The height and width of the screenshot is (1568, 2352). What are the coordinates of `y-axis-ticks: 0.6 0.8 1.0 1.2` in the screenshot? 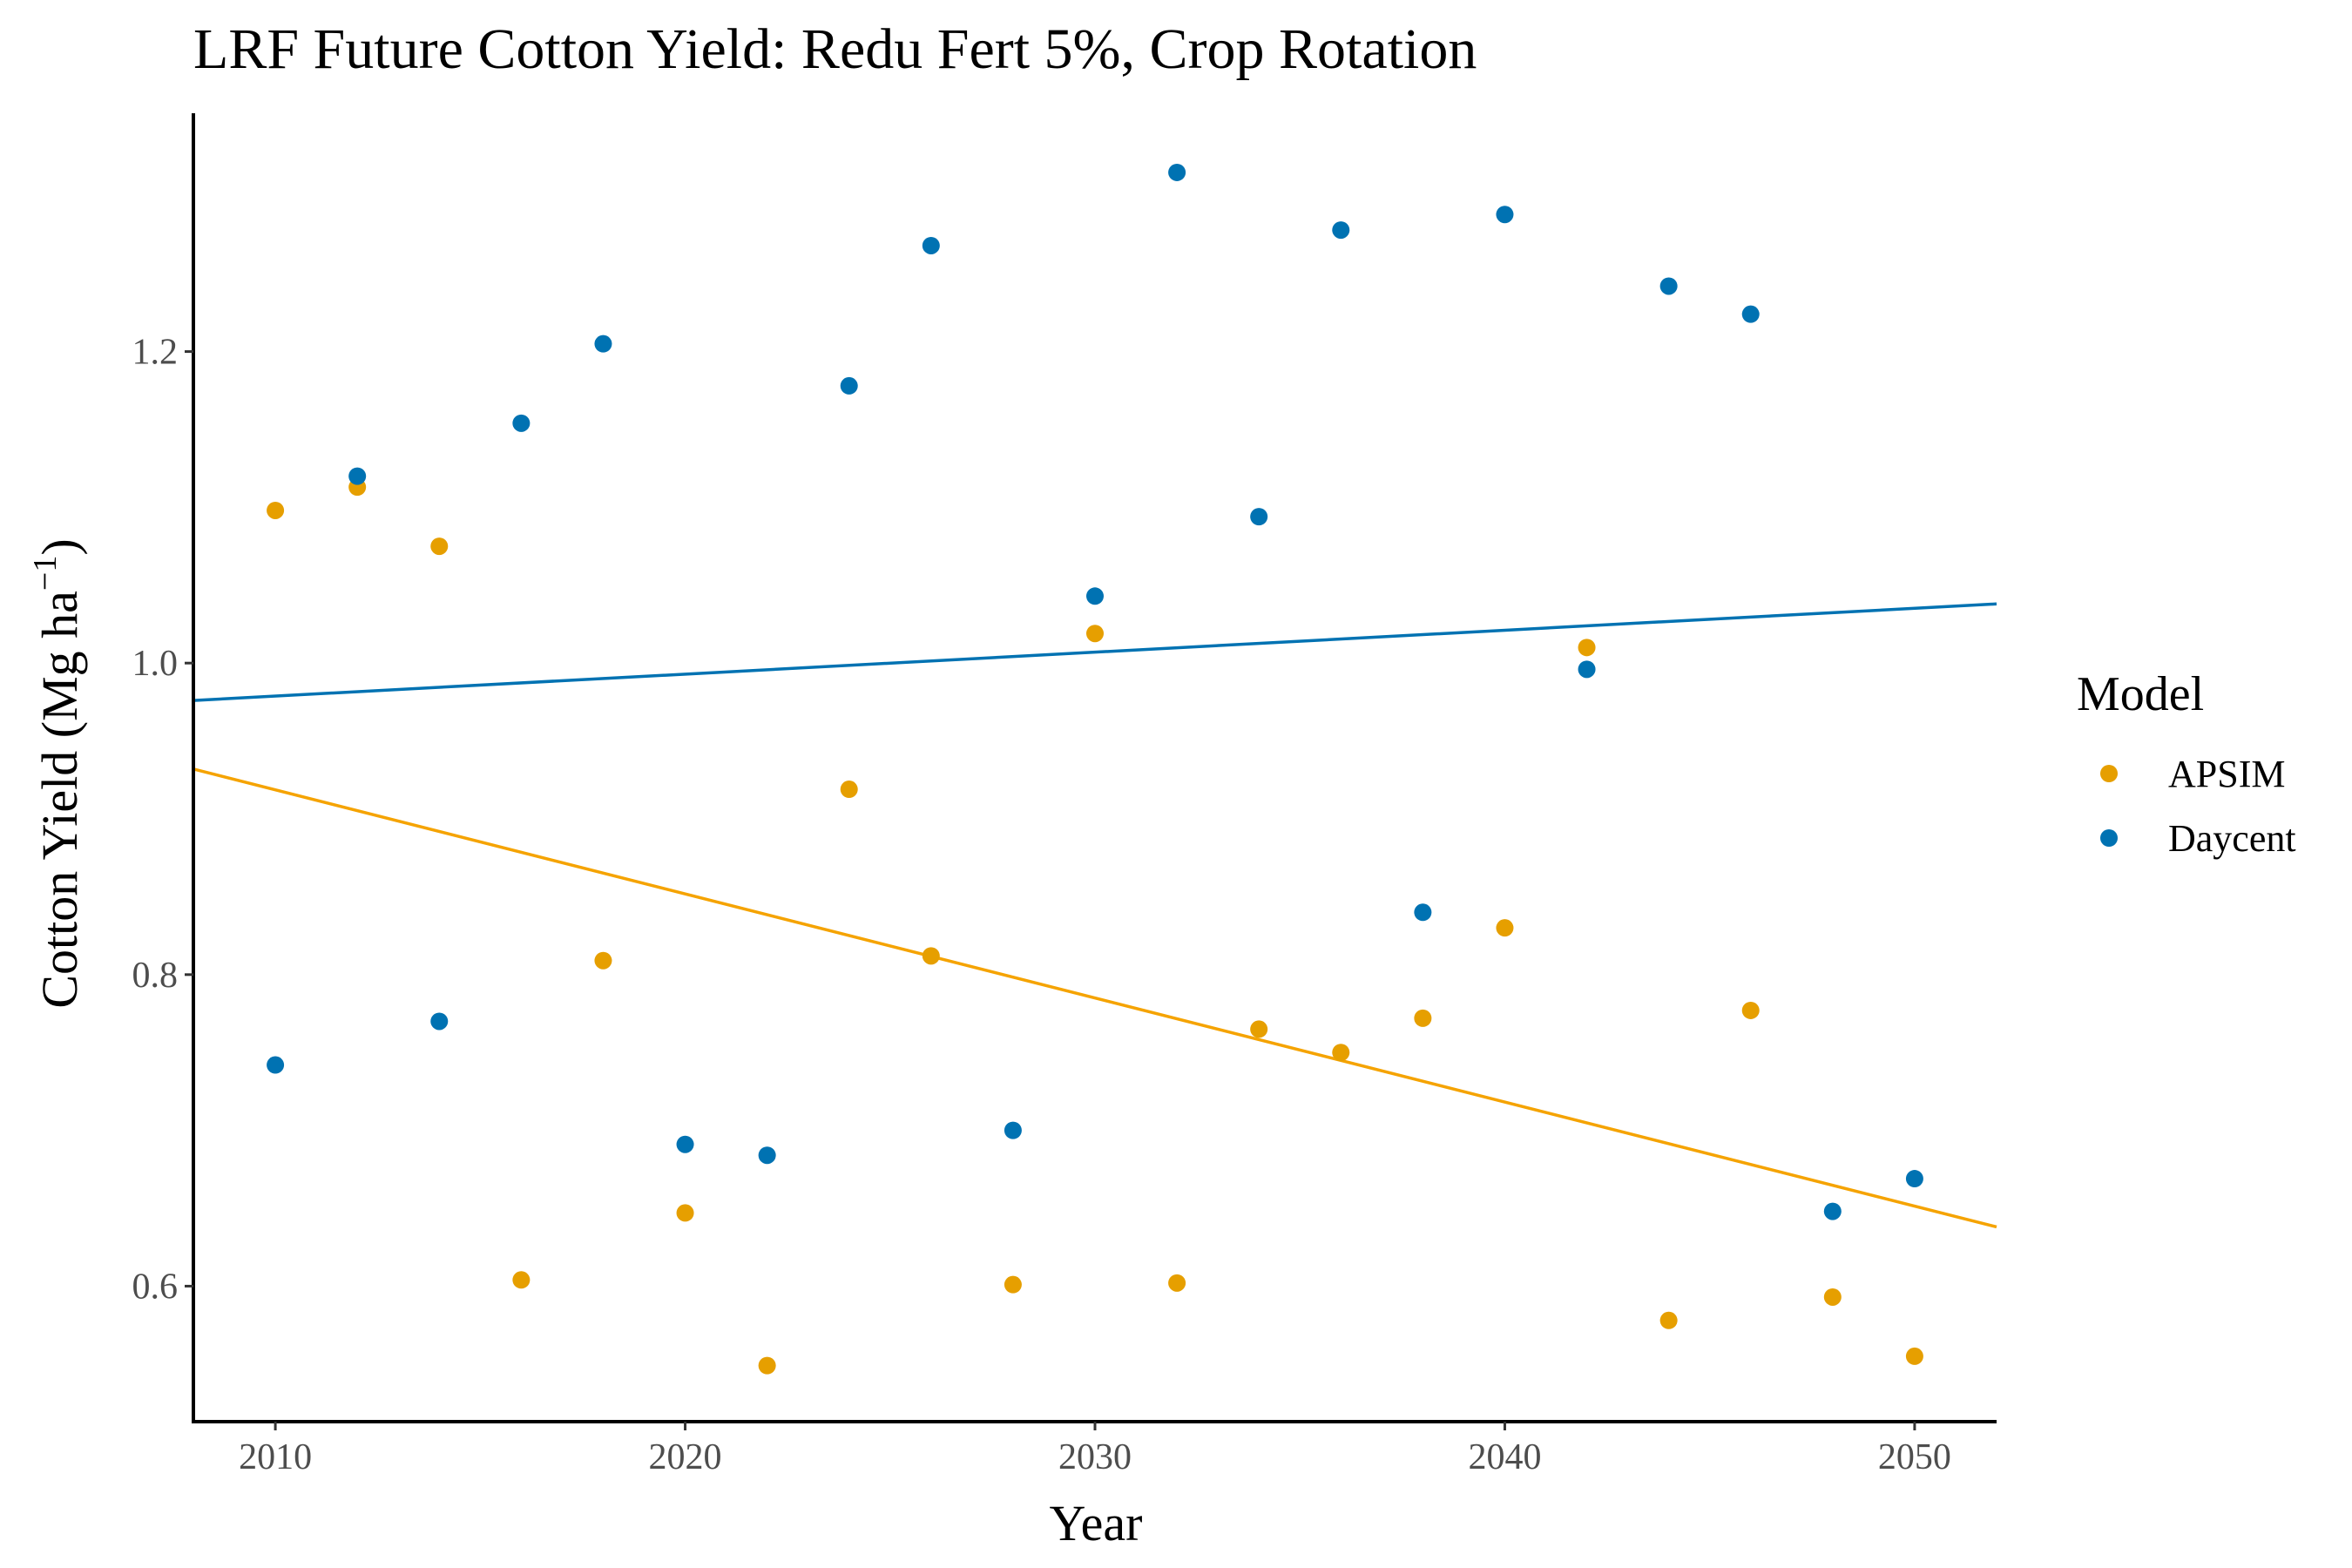 It's located at (162, 820).